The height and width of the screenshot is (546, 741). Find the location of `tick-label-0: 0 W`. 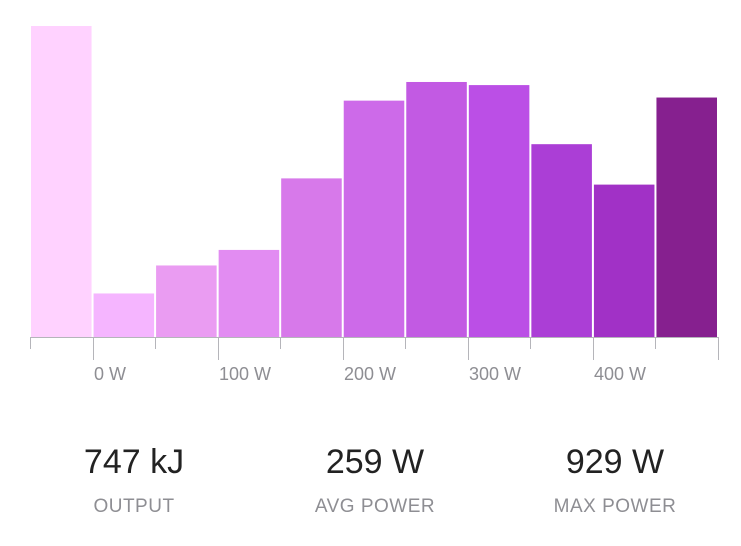

tick-label-0: 0 W is located at coordinates (110, 374).